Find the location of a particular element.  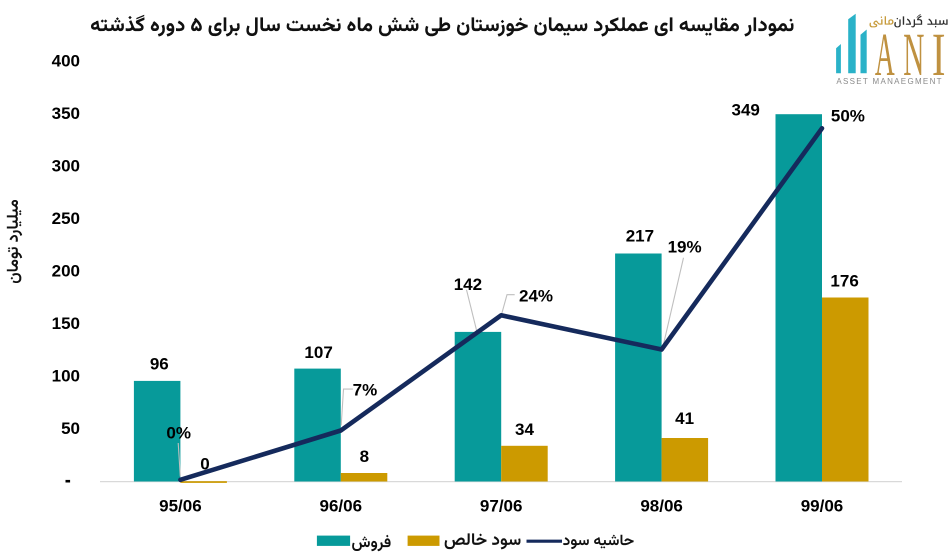

svg-text: 400 is located at coordinates (66, 61).